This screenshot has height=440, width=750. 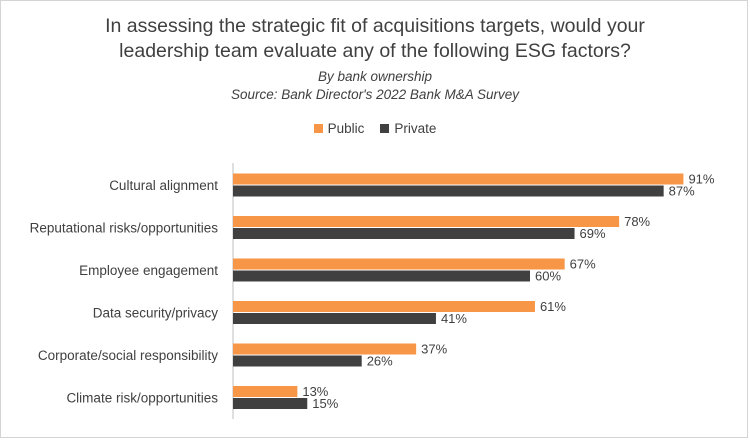 What do you see at coordinates (434, 349) in the screenshot?
I see `data-label-public: 37%` at bounding box center [434, 349].